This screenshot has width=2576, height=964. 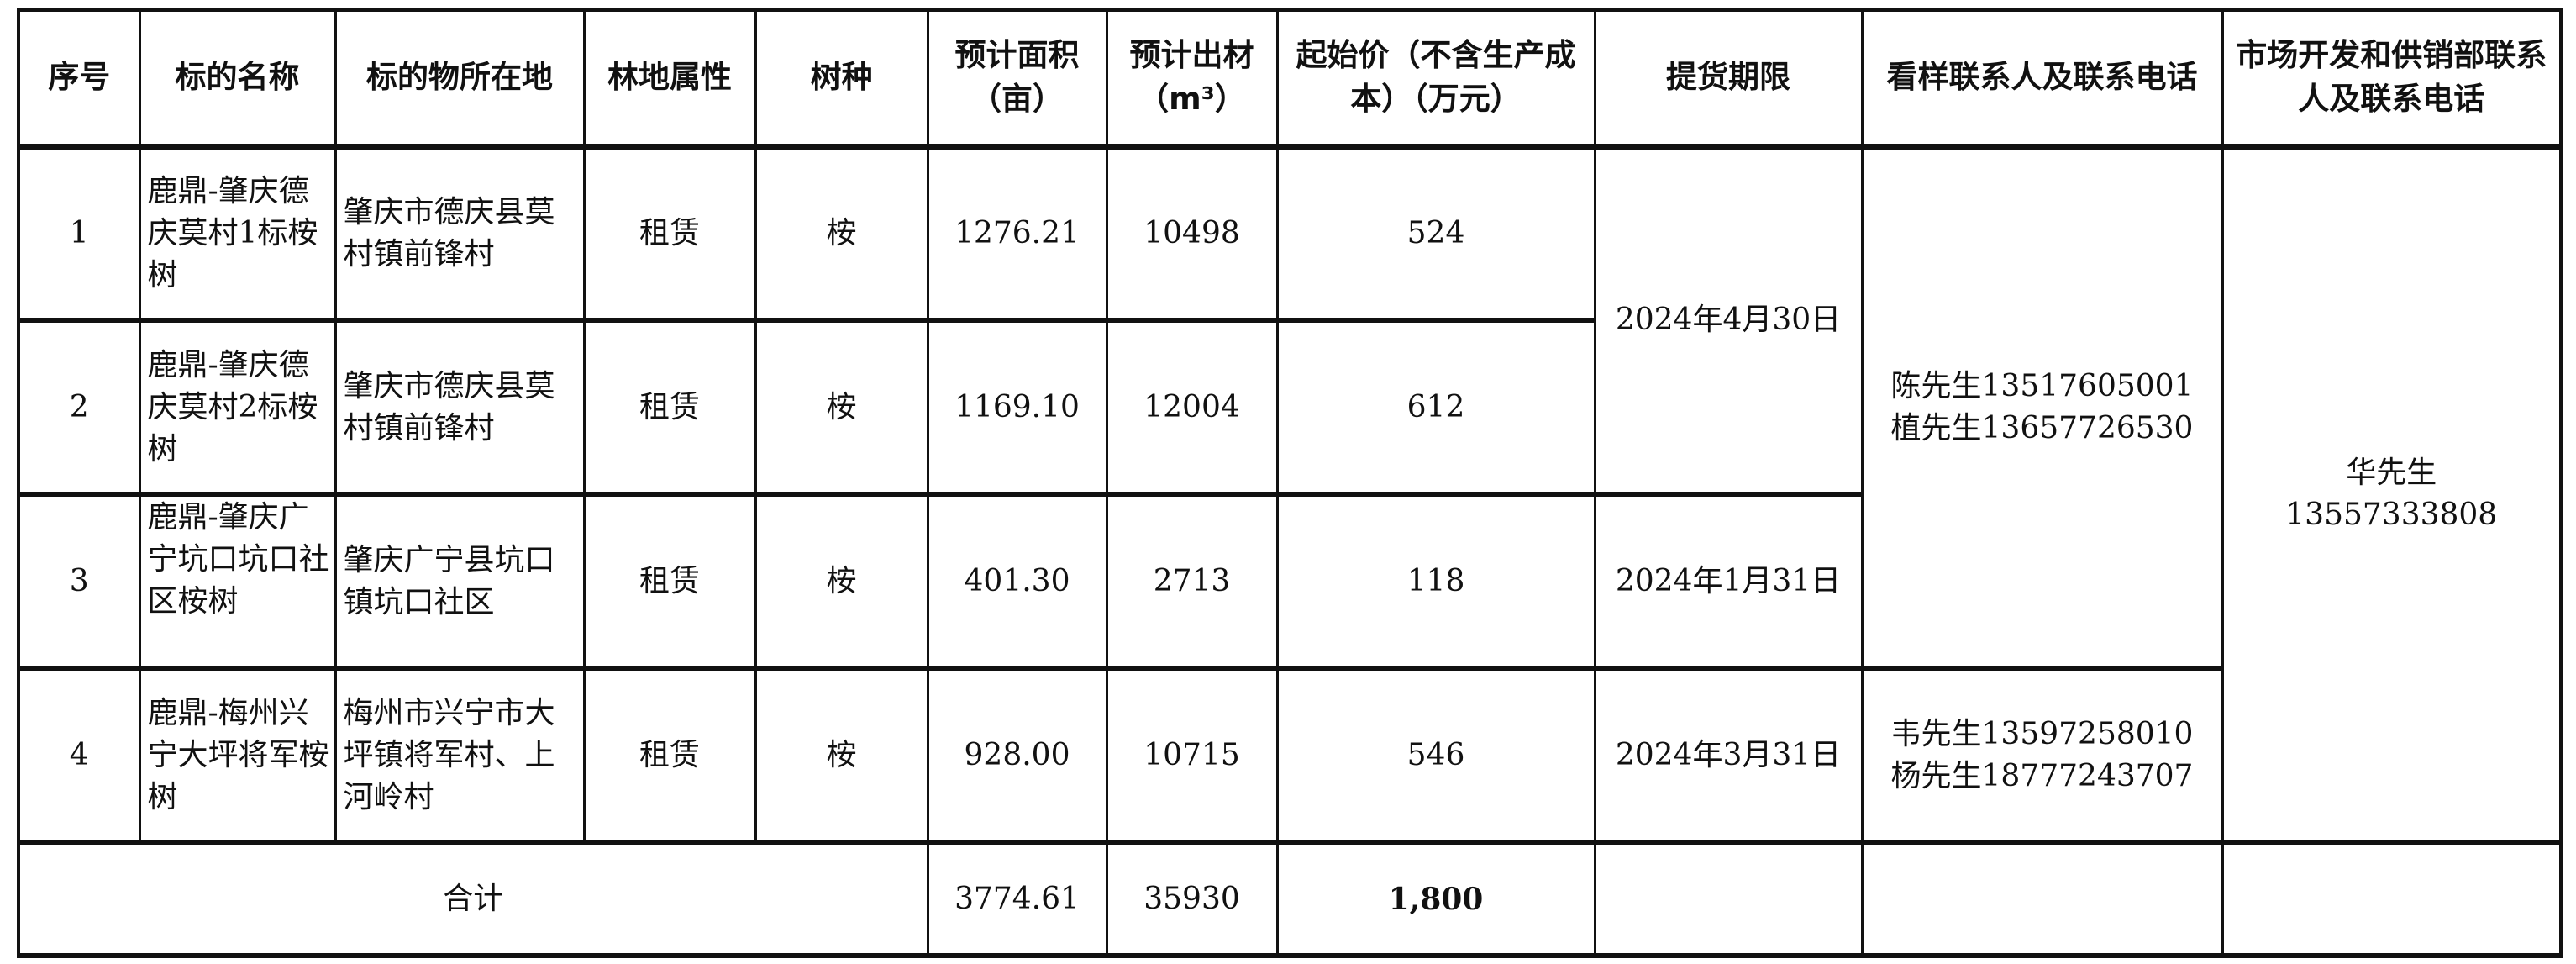 What do you see at coordinates (1729, 79) in the screenshot?
I see `header-deadline: 提货期限` at bounding box center [1729, 79].